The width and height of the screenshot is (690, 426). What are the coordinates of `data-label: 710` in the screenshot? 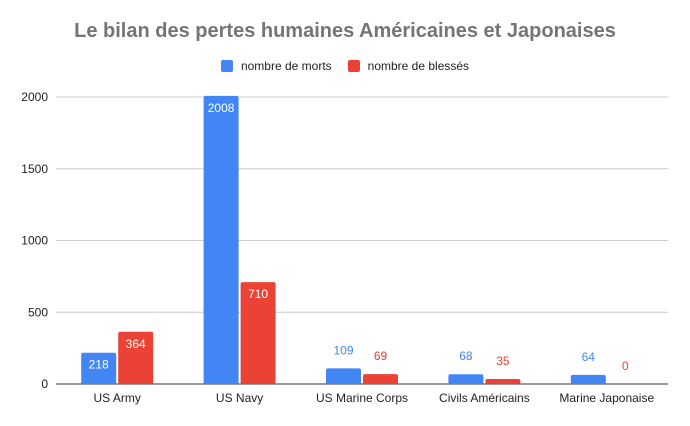 It's located at (258, 294).